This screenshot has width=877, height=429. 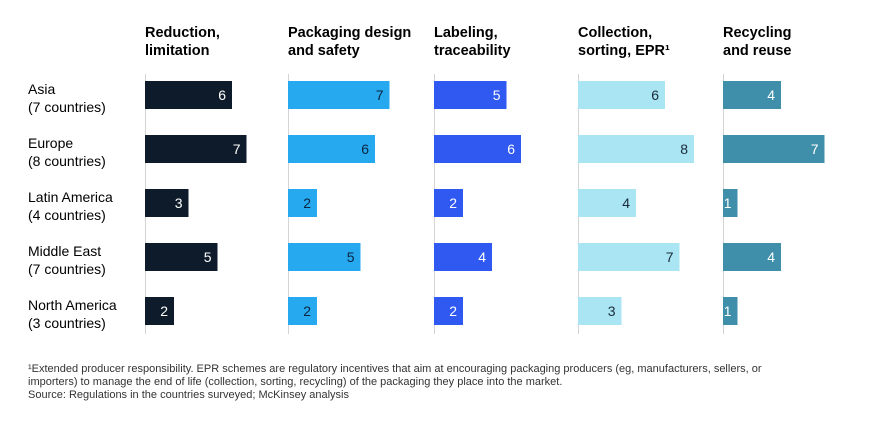 I want to click on bar-s1-r2, so click(x=196, y=149).